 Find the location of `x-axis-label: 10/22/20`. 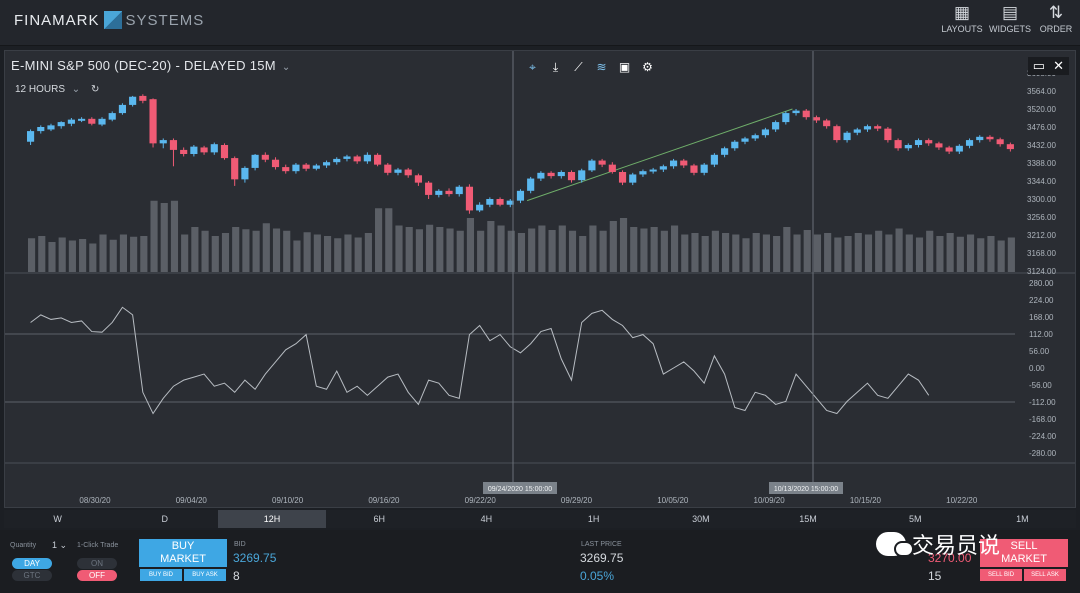

x-axis-label: 10/22/20 is located at coordinates (962, 500).